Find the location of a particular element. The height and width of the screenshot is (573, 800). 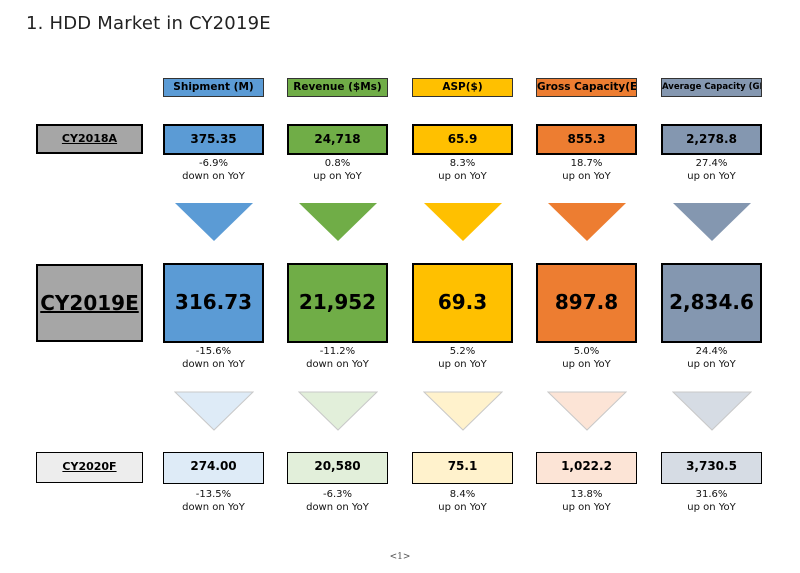

value-cell-cy2018a: 375.35 is located at coordinates (213, 139).